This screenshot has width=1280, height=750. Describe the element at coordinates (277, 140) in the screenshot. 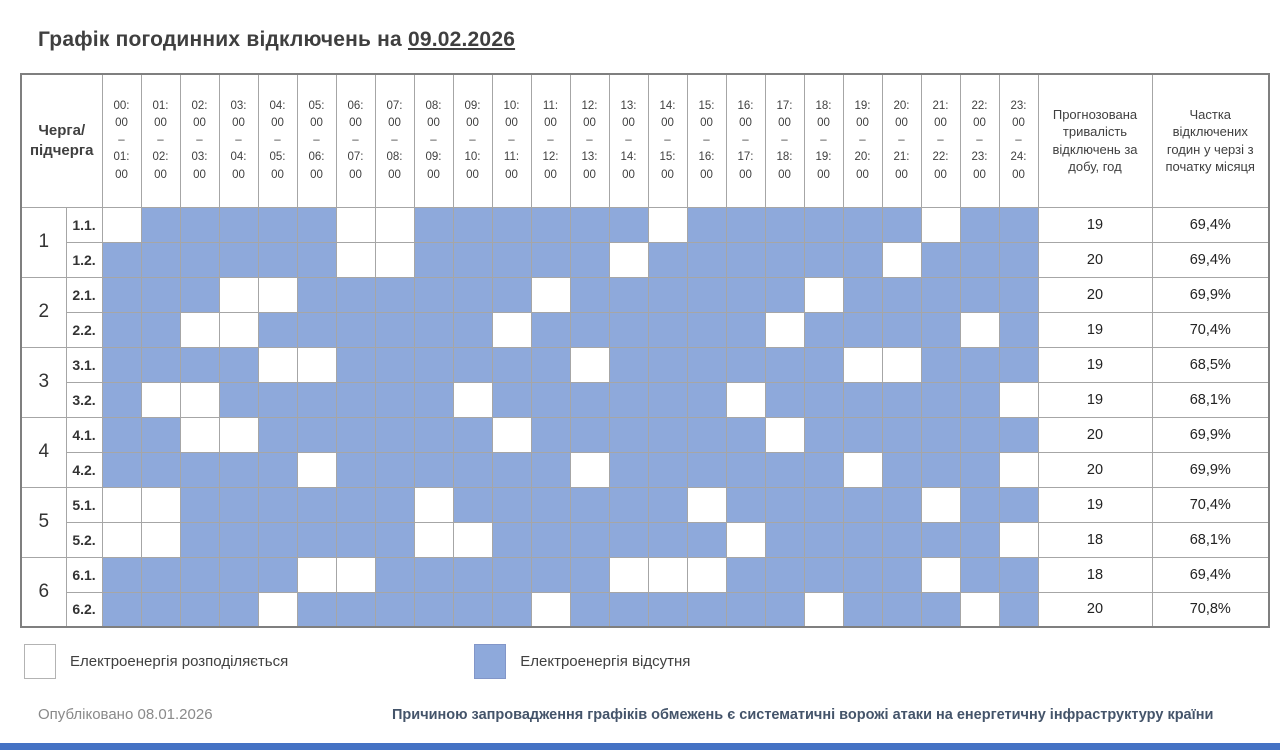

I see `hour-header: 04: 00 – 05: 00` at that location.